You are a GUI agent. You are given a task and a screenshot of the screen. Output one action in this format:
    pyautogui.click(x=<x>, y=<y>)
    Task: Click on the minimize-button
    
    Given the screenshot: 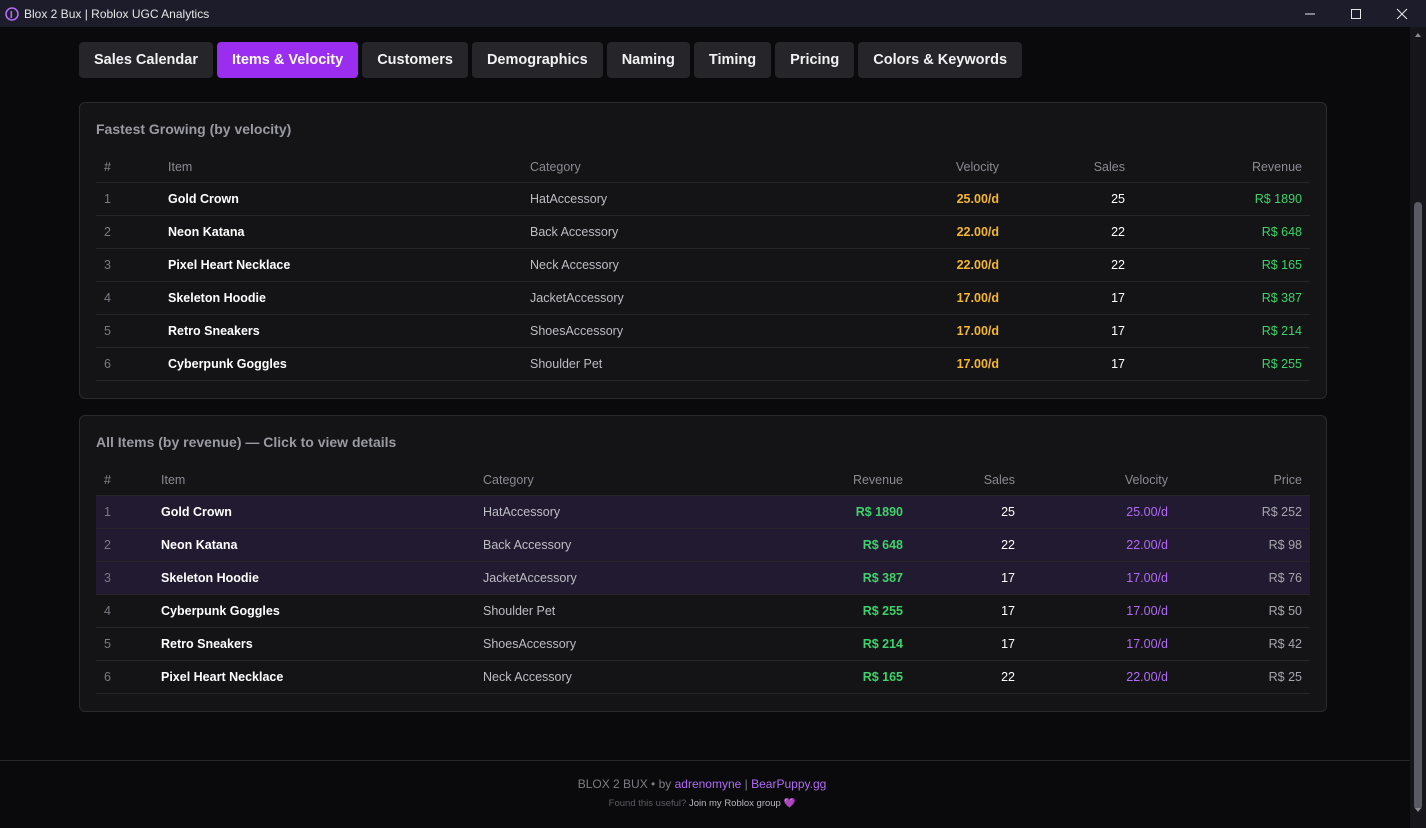 What is the action you would take?
    pyautogui.click(x=1310, y=13)
    